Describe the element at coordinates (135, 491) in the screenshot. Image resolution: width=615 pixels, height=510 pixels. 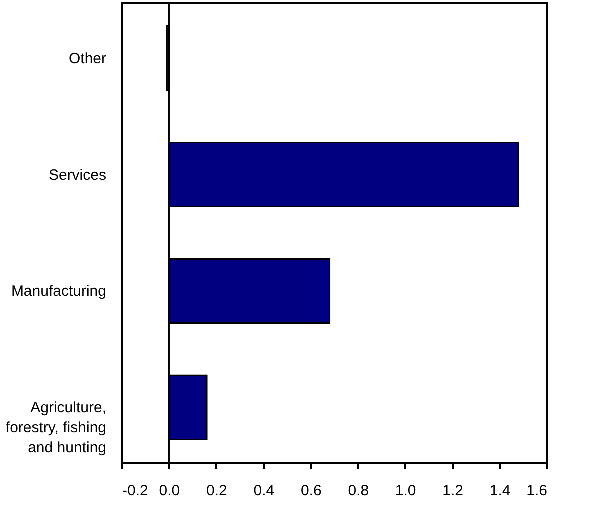
I see `x-tick-label: -0.2` at that location.